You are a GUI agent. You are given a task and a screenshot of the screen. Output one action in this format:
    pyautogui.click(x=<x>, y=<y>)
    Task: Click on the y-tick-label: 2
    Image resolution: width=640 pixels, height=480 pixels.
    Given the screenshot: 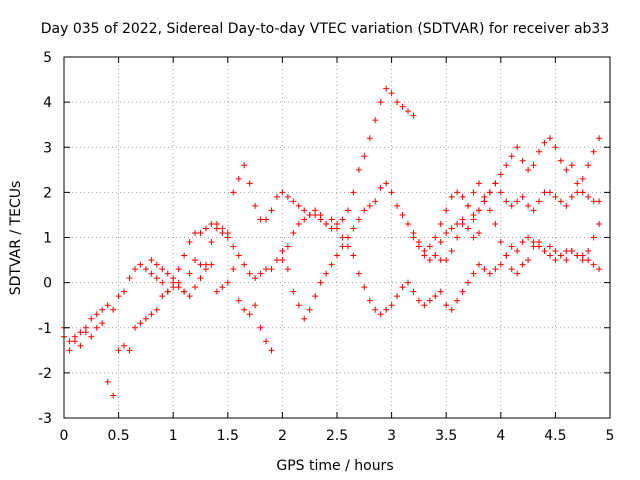 What is the action you would take?
    pyautogui.click(x=47, y=193)
    